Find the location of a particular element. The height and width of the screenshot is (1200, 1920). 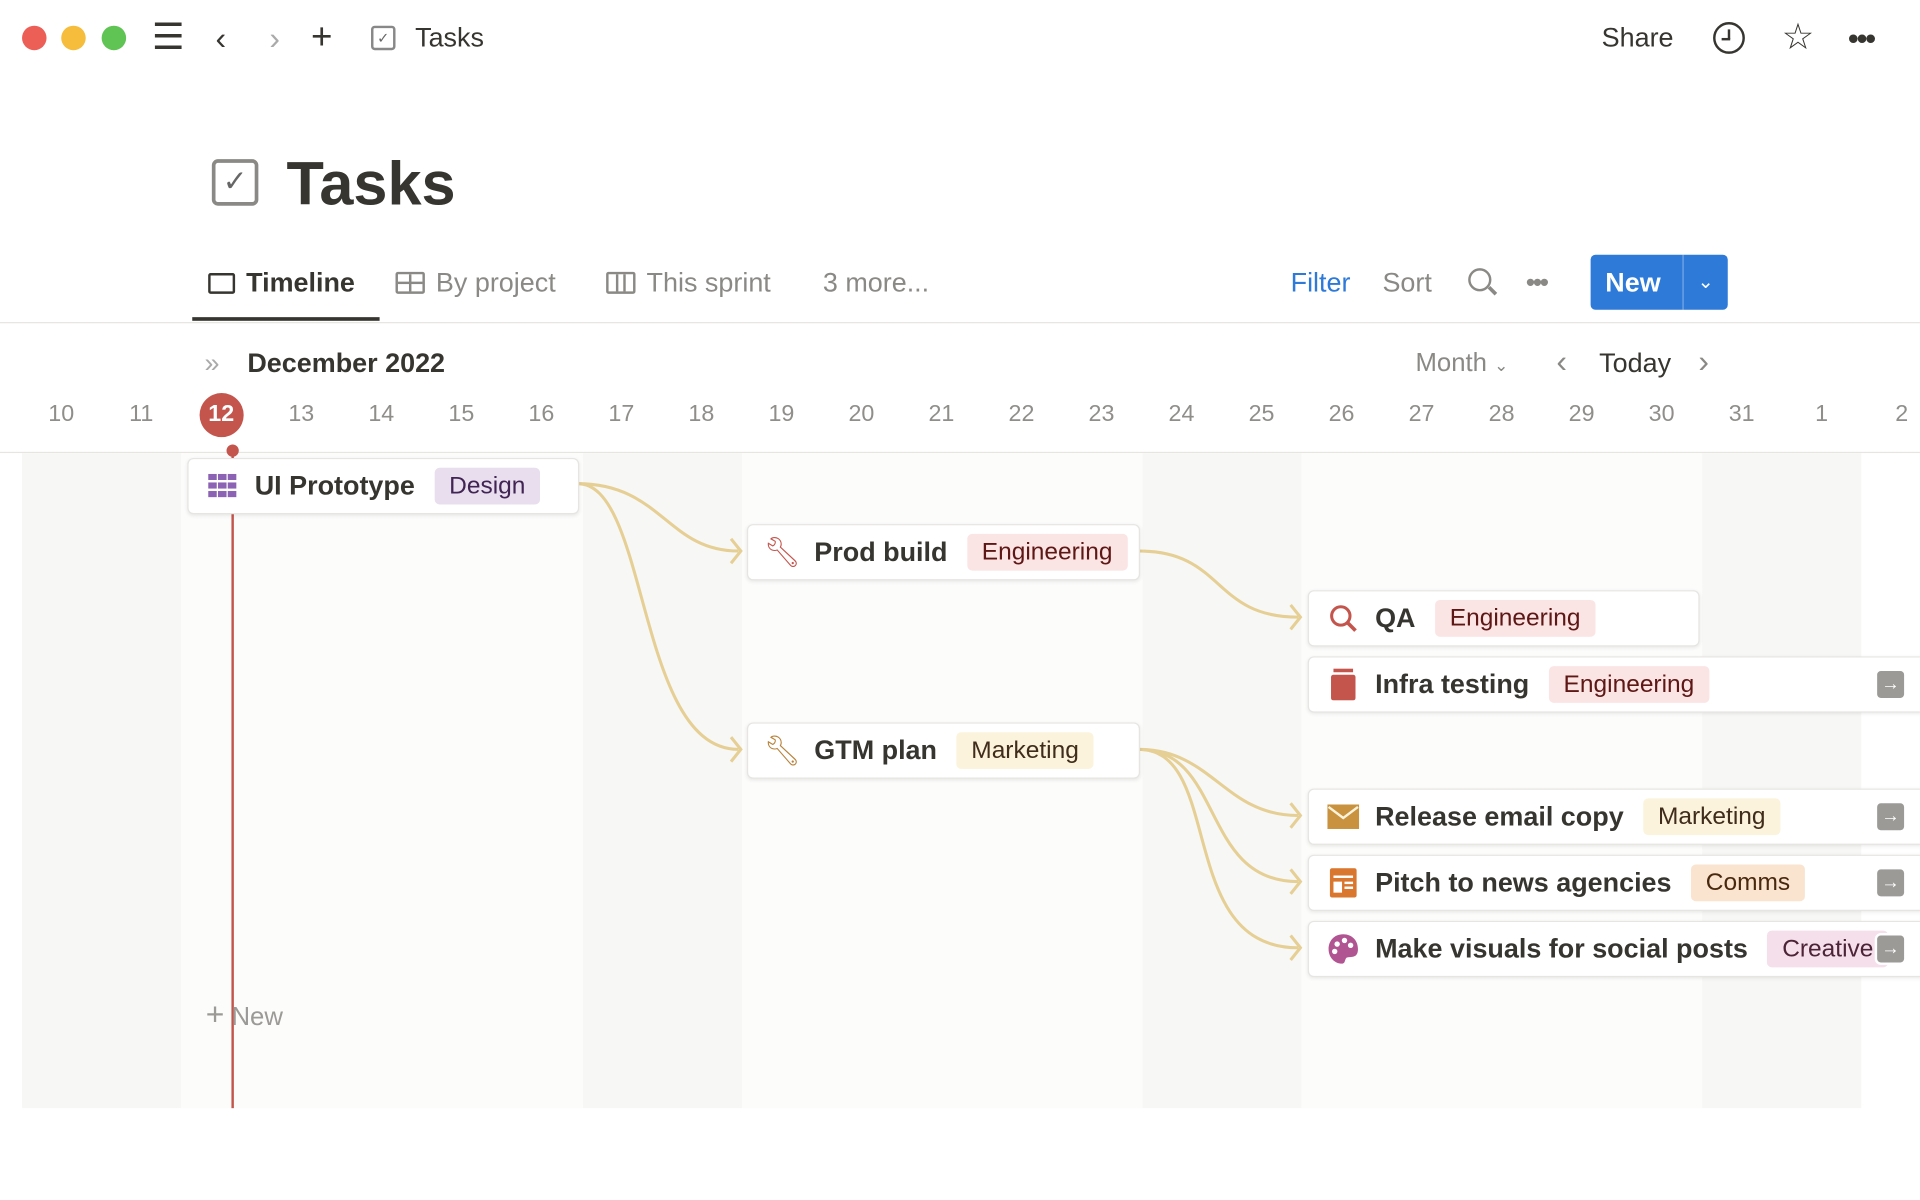

tab-label: By project is located at coordinates (495, 282).